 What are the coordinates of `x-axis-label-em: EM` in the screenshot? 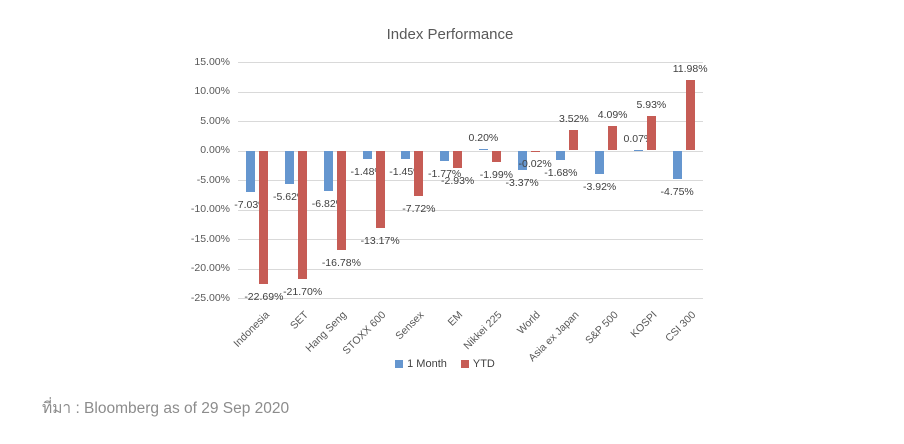 It's located at (455, 319).